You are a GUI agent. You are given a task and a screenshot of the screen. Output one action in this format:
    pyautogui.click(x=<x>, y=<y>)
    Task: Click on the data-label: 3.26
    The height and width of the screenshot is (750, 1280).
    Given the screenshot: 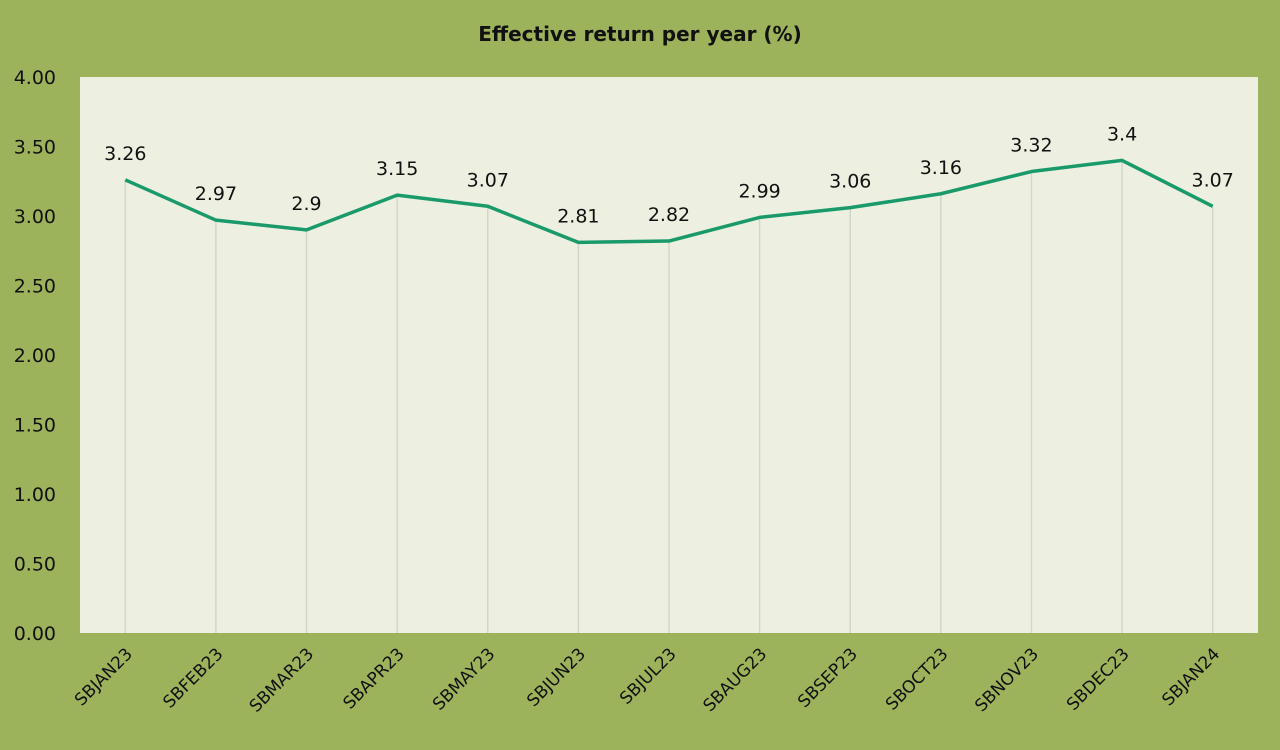 What is the action you would take?
    pyautogui.click(x=125, y=154)
    